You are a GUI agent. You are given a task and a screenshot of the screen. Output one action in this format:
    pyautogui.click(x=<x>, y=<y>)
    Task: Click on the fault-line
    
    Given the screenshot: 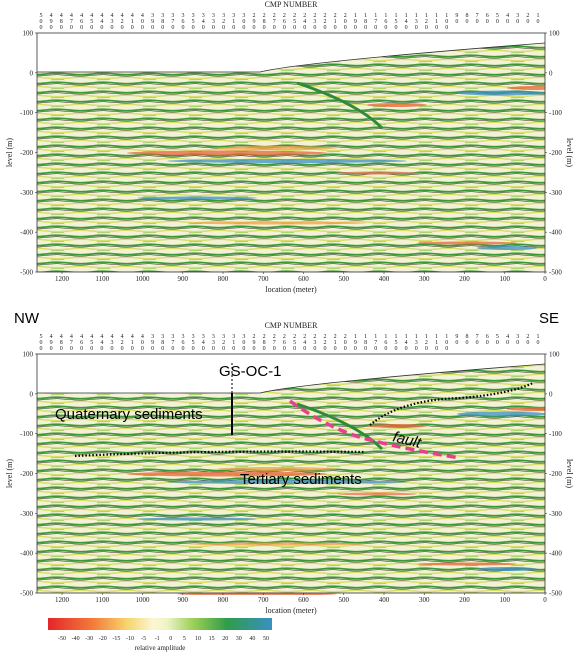 What is the action you would take?
    pyautogui.click(x=374, y=429)
    